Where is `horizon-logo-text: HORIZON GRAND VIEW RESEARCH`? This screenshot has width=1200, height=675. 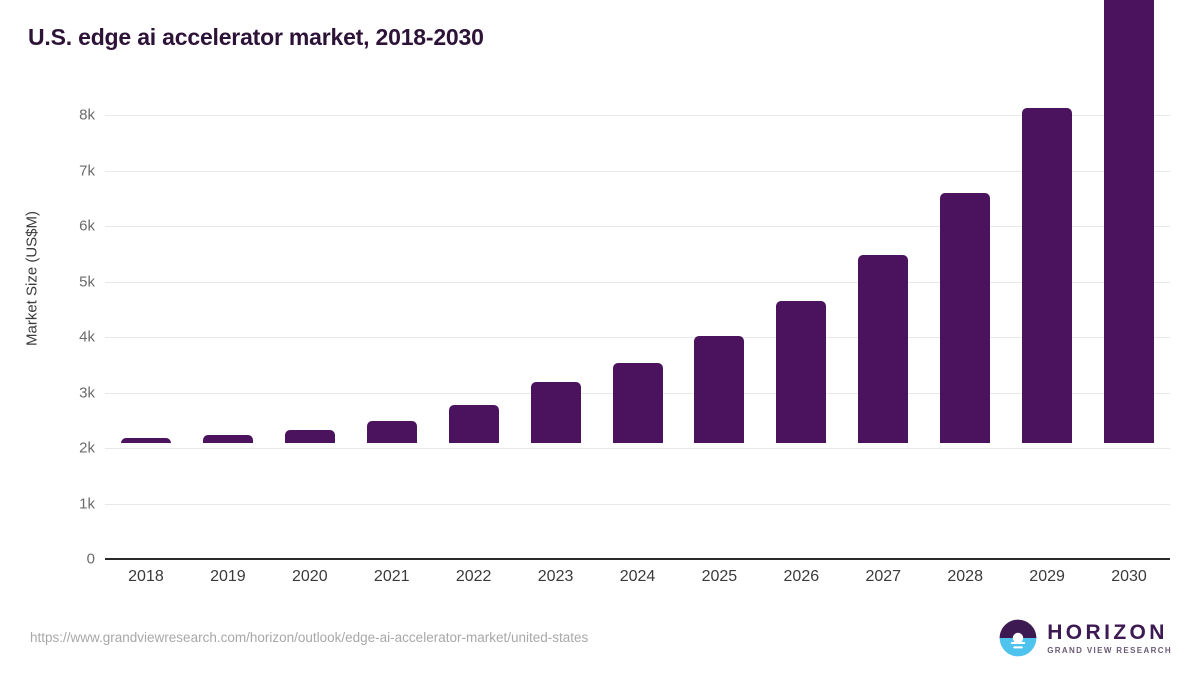 horizon-logo-text: HORIZON GRAND VIEW RESEARCH is located at coordinates (1109, 638).